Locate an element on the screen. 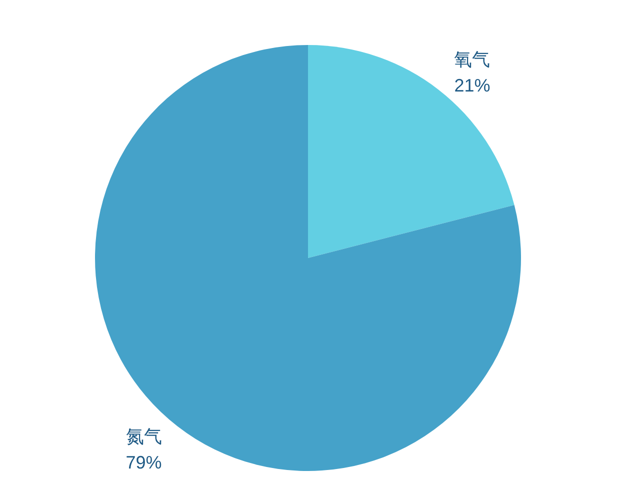  slice-label: 氮气 is located at coordinates (144, 436).